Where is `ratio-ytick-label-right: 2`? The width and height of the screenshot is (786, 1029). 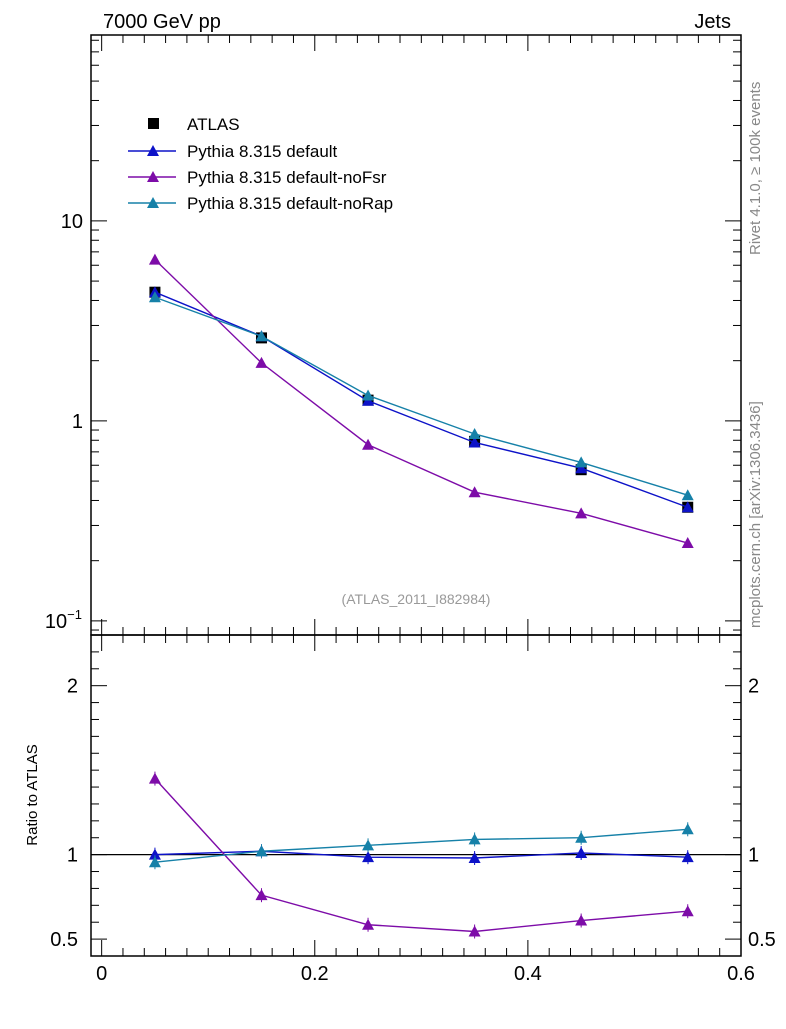
ratio-ytick-label-right: 2 is located at coordinates (753, 687).